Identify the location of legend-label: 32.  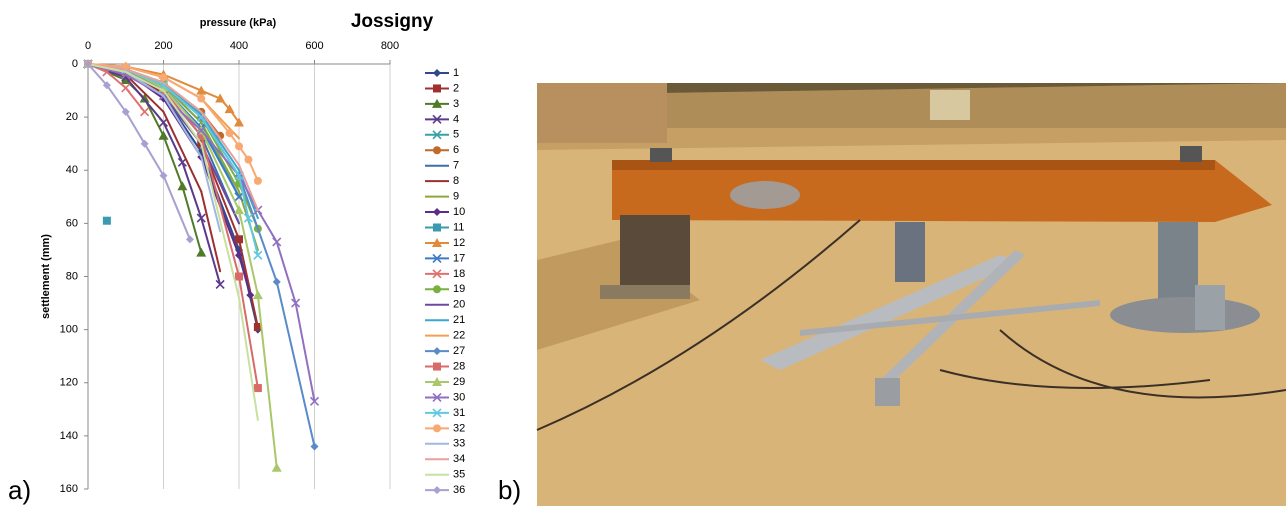
(459, 428).